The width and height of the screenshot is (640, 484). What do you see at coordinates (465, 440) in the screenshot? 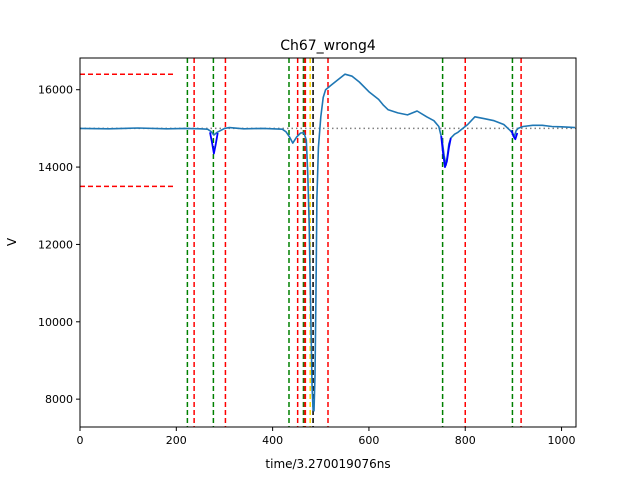
I see `x-tick-label-800: 800` at bounding box center [465, 440].